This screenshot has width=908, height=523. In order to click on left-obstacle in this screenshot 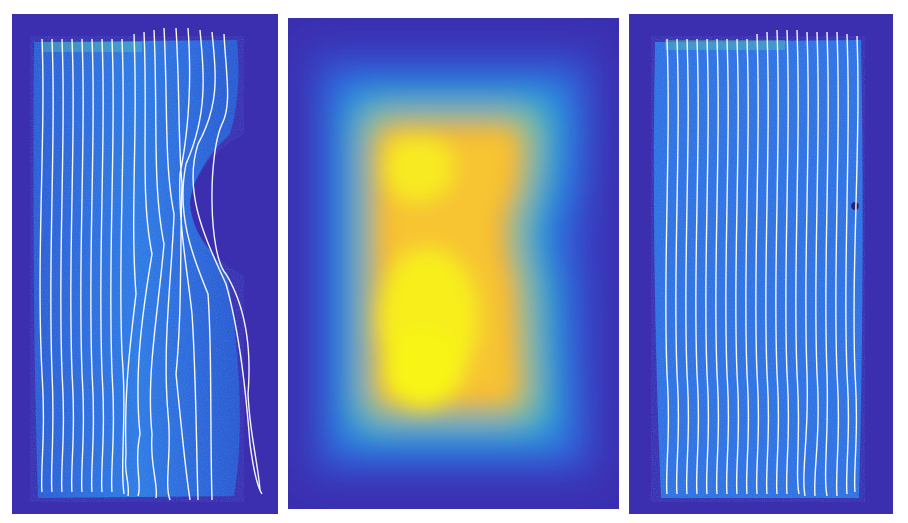, I will do `click(217, 205)`.